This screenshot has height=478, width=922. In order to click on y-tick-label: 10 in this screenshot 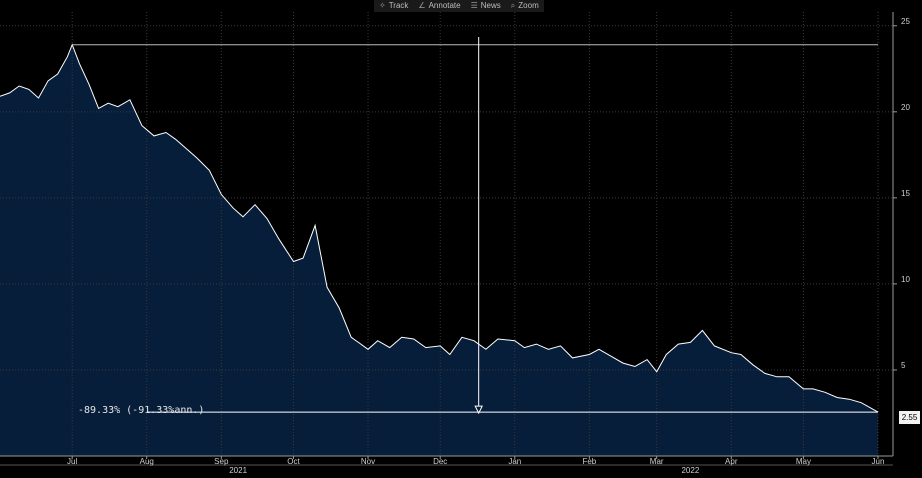, I will do `click(905, 279)`.